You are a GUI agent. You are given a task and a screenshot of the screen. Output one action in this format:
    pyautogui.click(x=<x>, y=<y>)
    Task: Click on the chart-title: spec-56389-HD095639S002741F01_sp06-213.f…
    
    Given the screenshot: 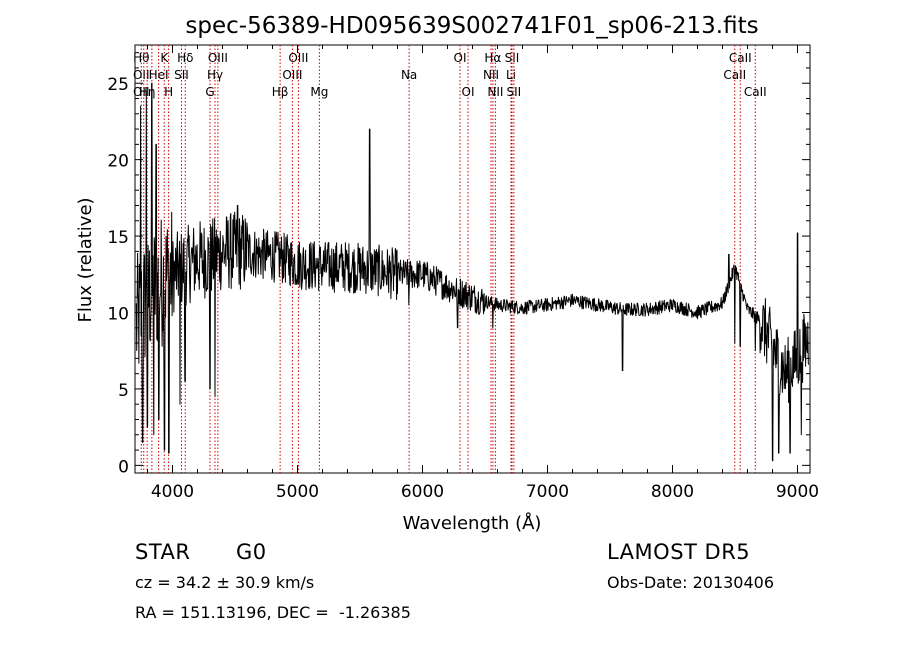 What is the action you would take?
    pyautogui.click(x=471, y=26)
    